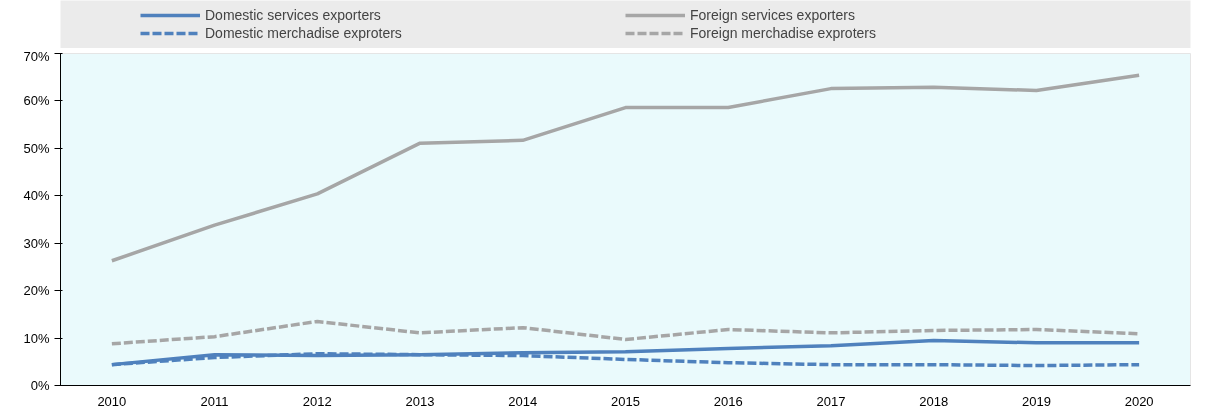  Describe the element at coordinates (625, 401) in the screenshot. I see `x-tick-label: 2015` at that location.